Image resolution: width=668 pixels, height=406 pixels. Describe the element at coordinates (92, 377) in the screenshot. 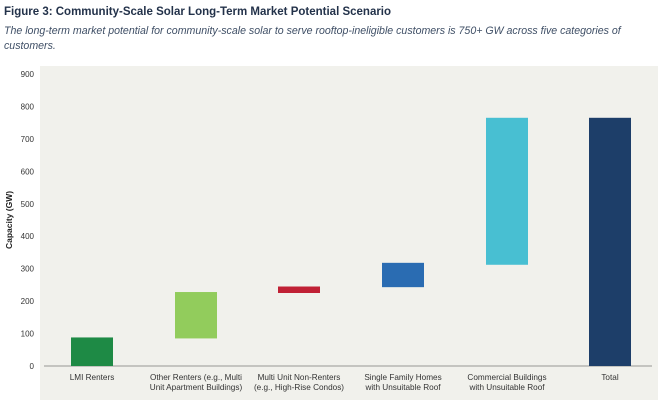

I see `x-tick-label: LMI Renters` at that location.